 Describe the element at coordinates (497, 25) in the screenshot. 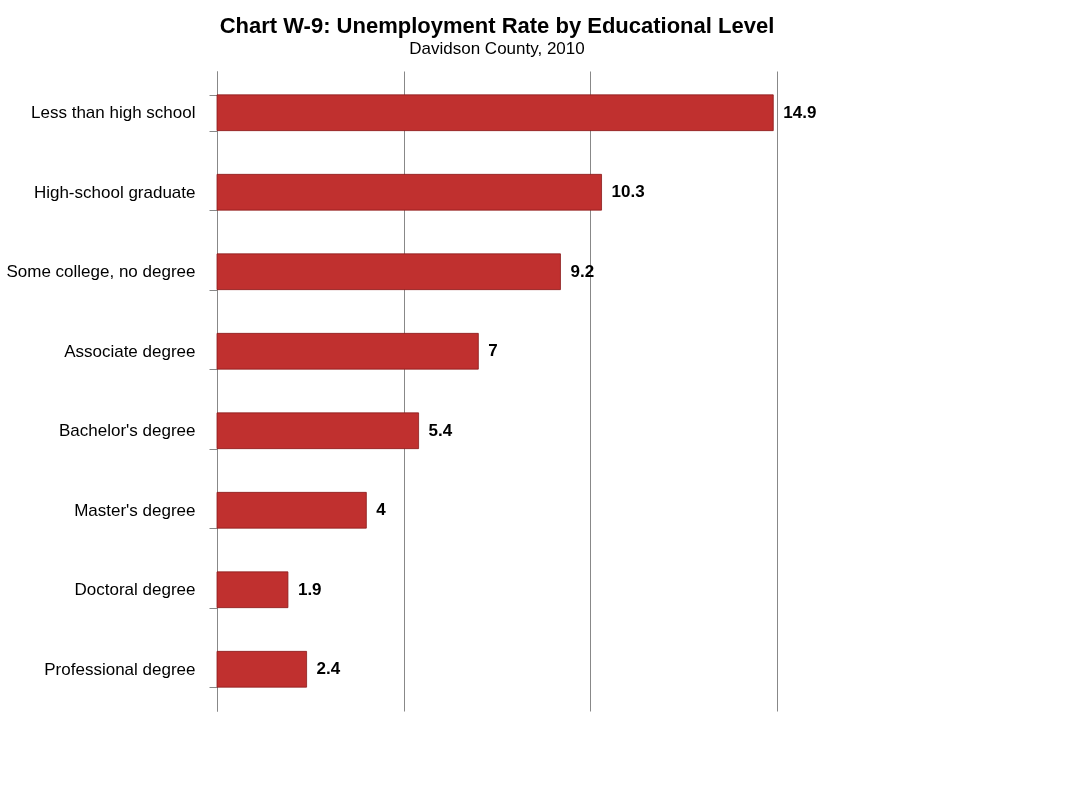

I see `chart-title: Chart W-9: Unemployment Rate by Educational Level` at that location.